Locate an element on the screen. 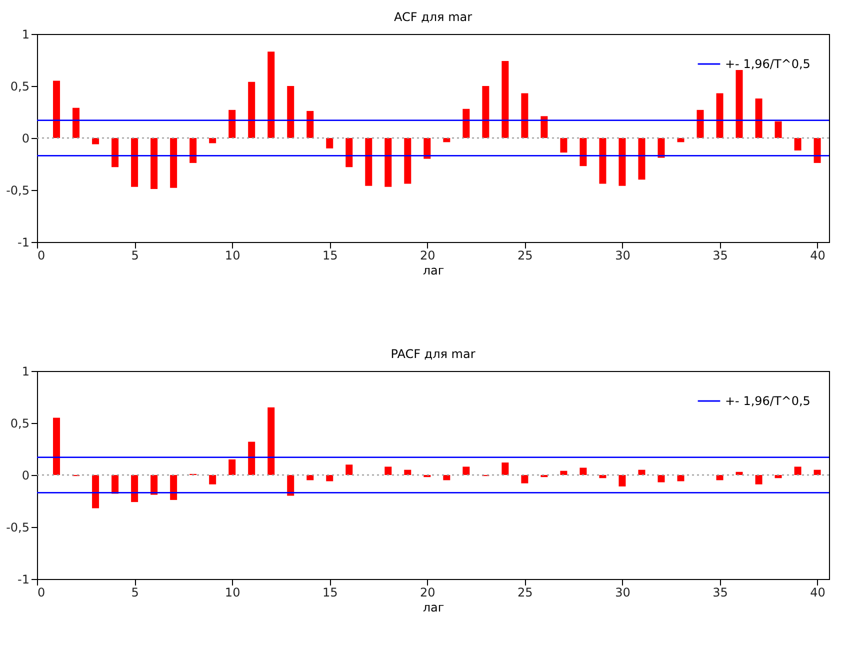 This screenshot has height=649, width=851. x-tick-label: 10 is located at coordinates (232, 255).